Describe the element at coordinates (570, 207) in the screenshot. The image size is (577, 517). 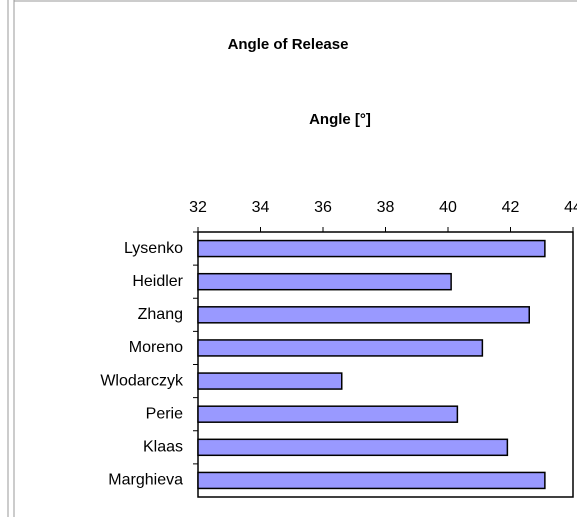
I see `x-tick-label: 44` at that location.